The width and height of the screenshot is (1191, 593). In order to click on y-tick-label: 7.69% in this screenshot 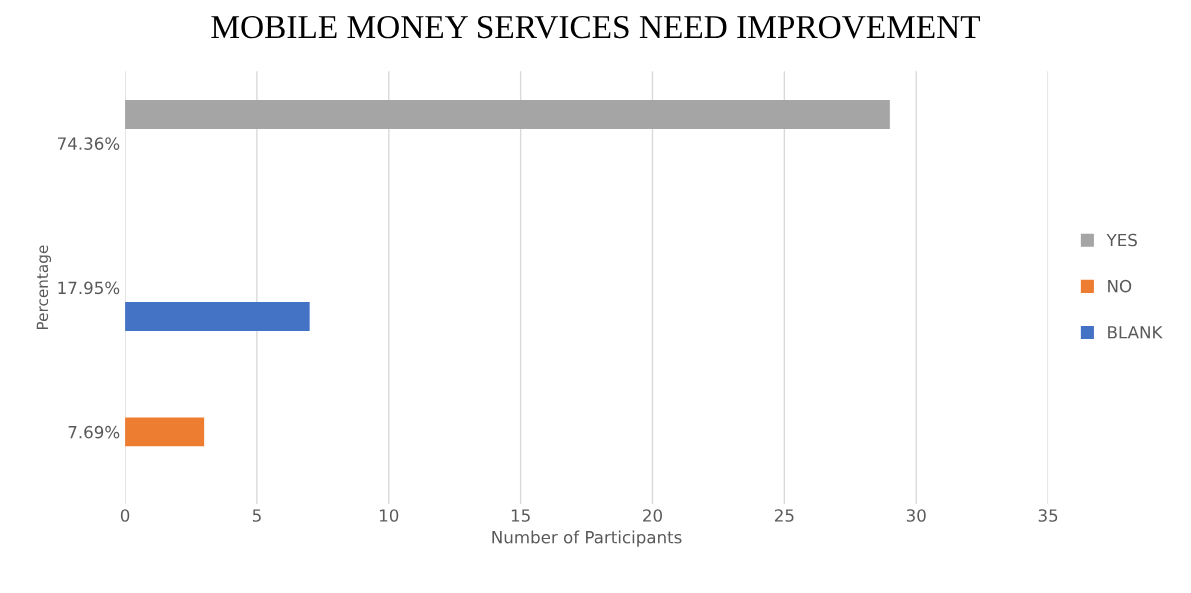, I will do `click(94, 432)`.